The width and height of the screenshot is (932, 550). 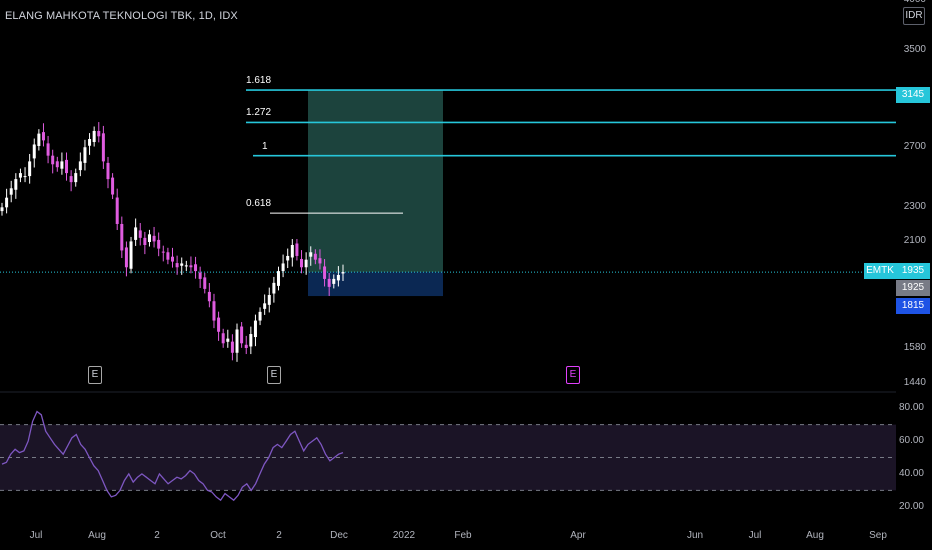 What do you see at coordinates (915, 2) in the screenshot?
I see `price-tick-label: 4000` at bounding box center [915, 2].